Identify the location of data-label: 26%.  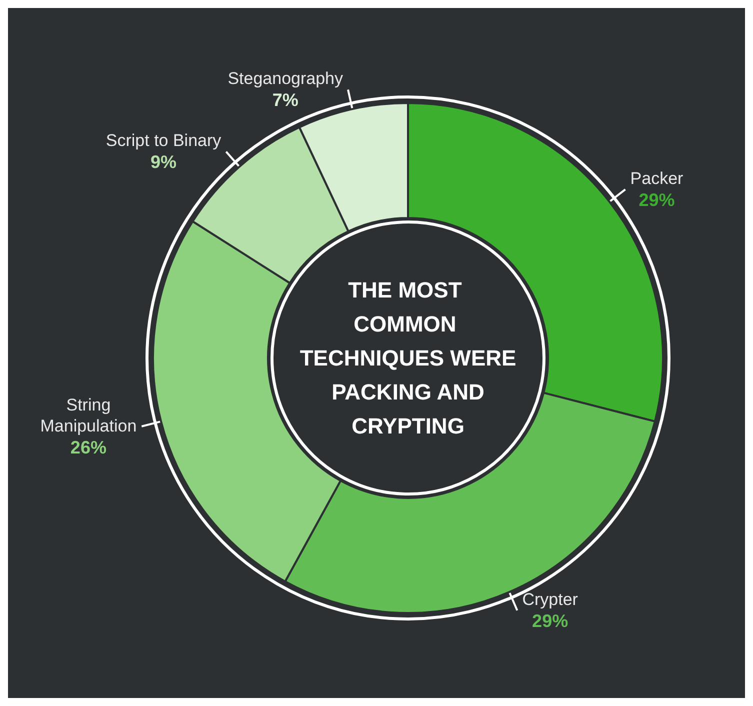
(88, 447).